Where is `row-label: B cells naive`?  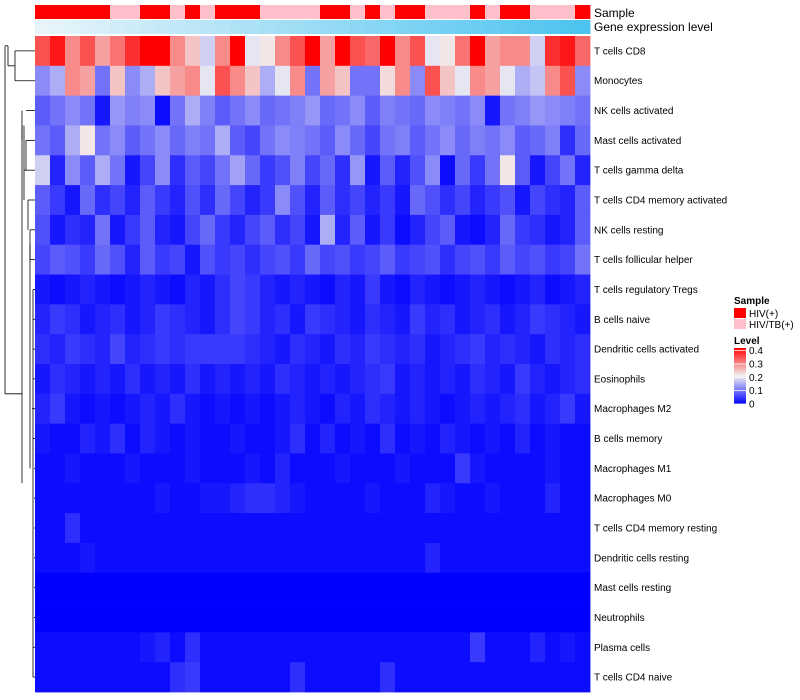
row-label: B cells naive is located at coordinates (622, 320).